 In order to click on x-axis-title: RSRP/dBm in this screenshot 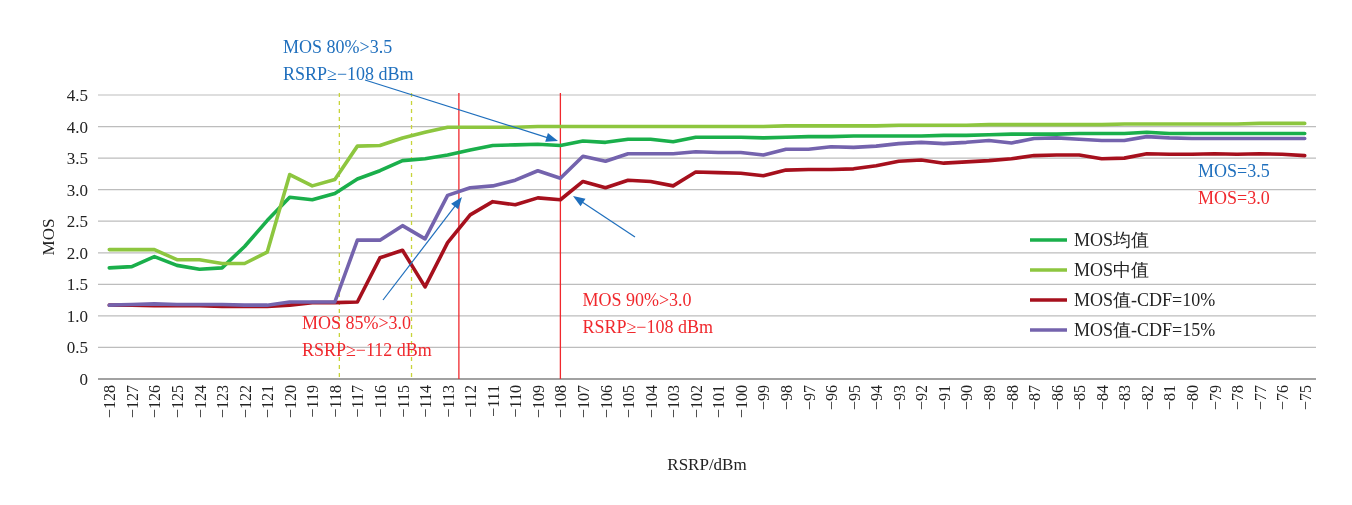, I will do `click(707, 464)`.